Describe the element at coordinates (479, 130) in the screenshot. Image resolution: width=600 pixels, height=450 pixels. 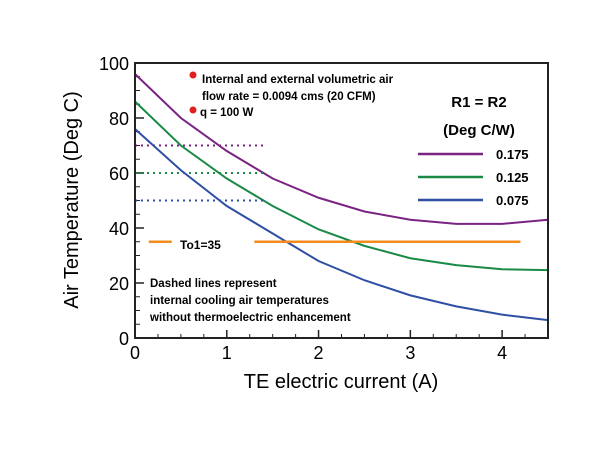
I see `legend-title-2: (Deg C/W)` at that location.